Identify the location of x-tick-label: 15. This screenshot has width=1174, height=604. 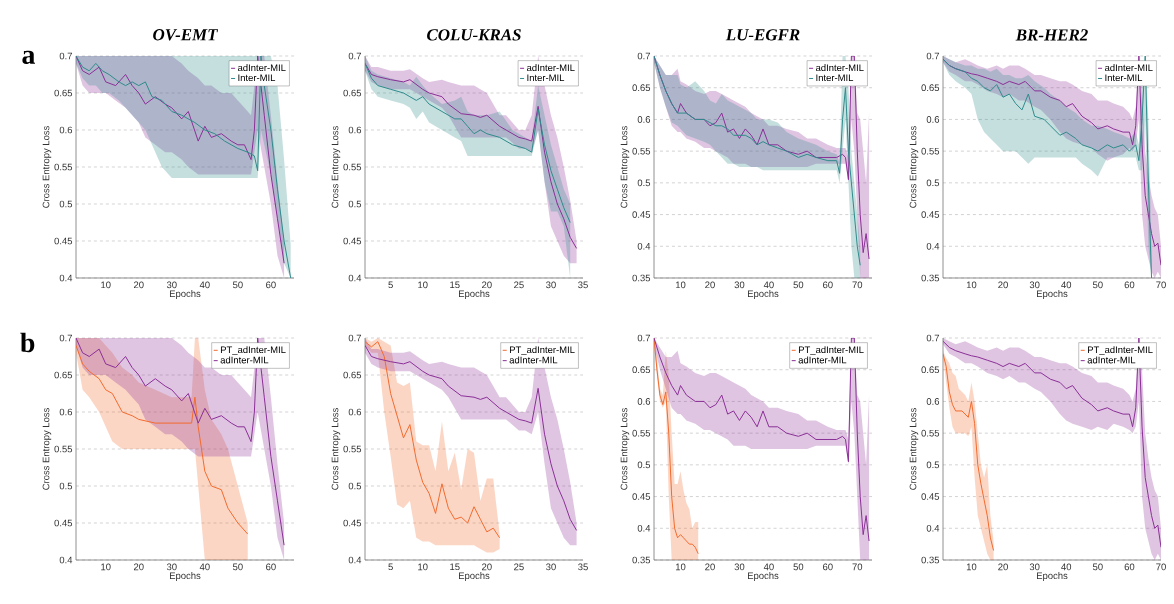
(455, 567).